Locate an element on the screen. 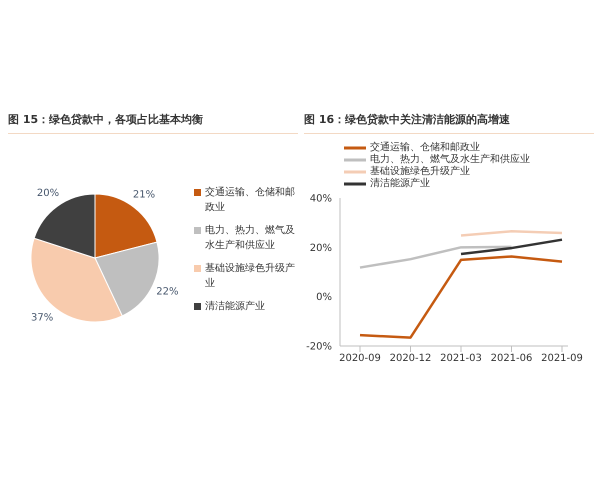 This screenshot has height=480, width=600. data-label: 21% is located at coordinates (144, 194).